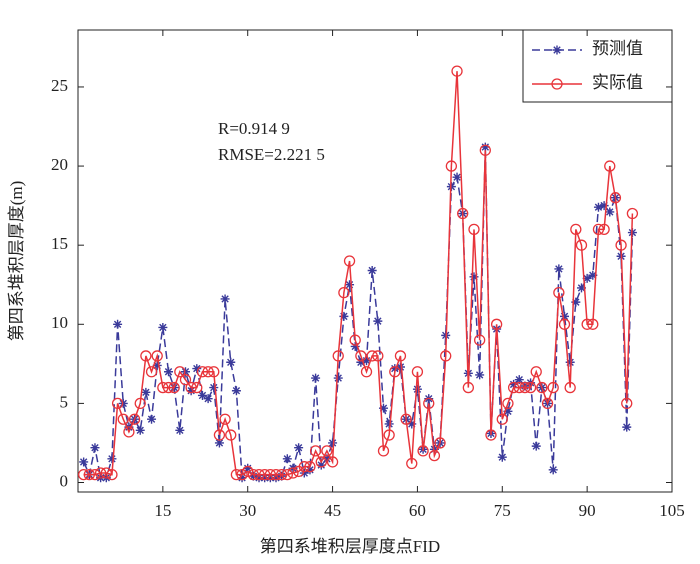 Image resolution: width=700 pixels, height=564 pixels. Describe the element at coordinates (557, 50) in the screenshot. I see `legend-marker` at that location.